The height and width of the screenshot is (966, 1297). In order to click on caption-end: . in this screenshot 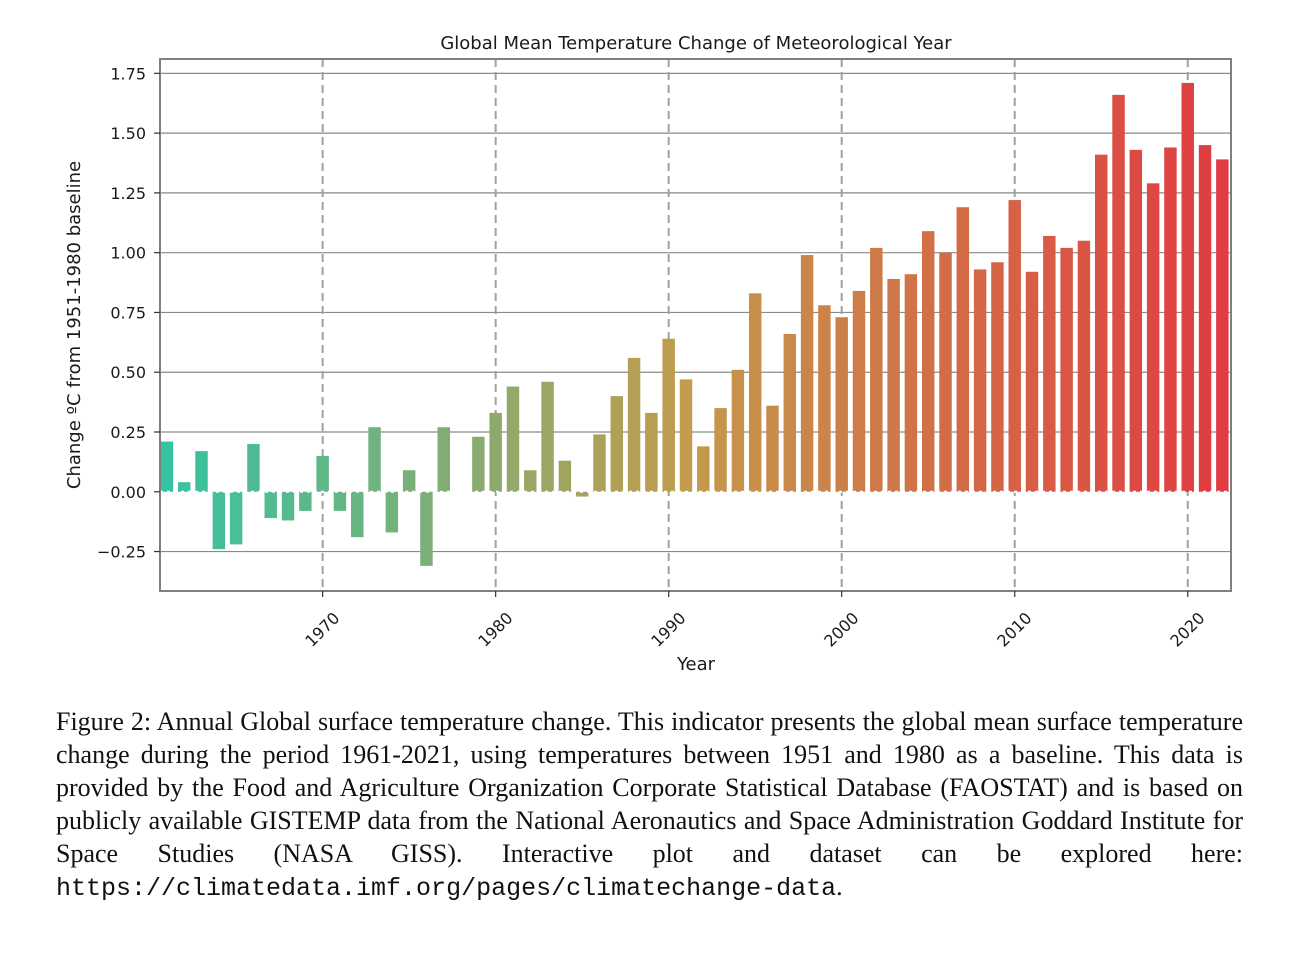, I will do `click(839, 886)`.